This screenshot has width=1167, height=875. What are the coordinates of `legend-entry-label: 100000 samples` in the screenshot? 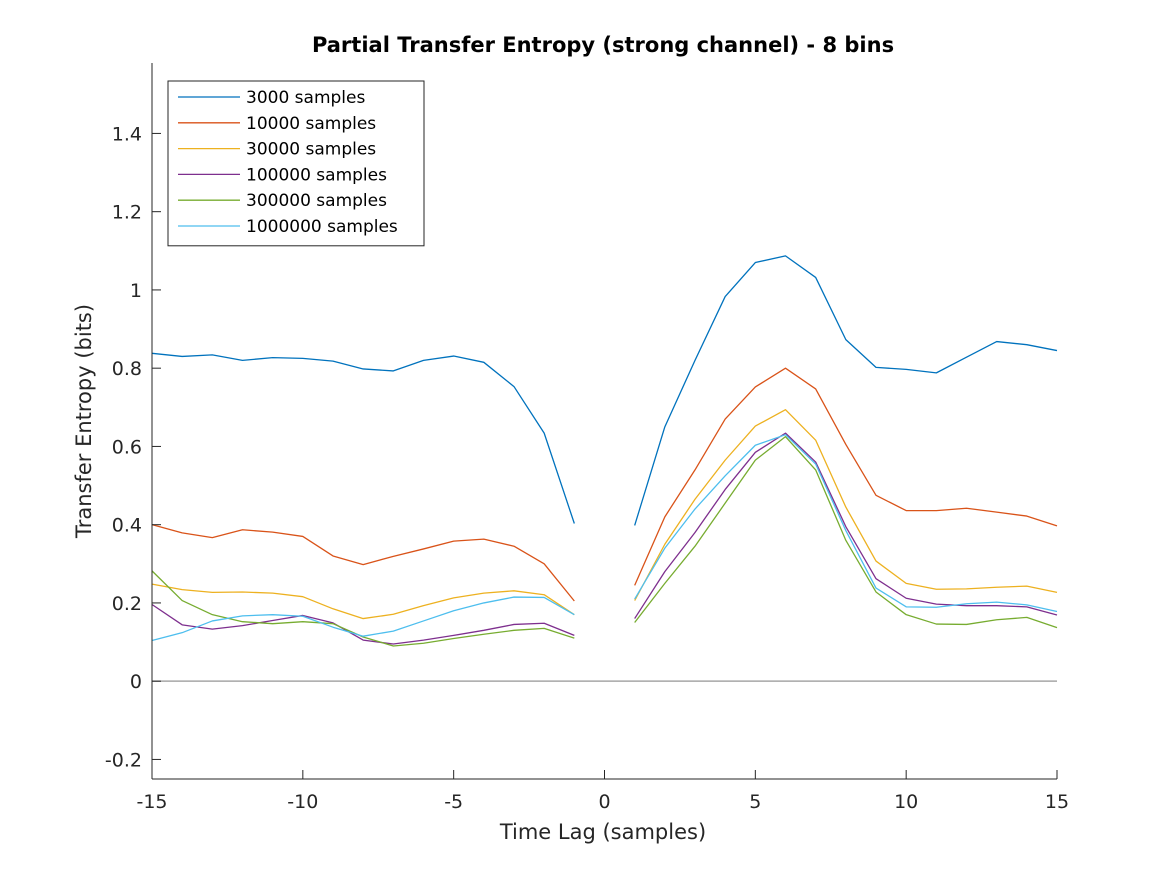 It's located at (316, 175).